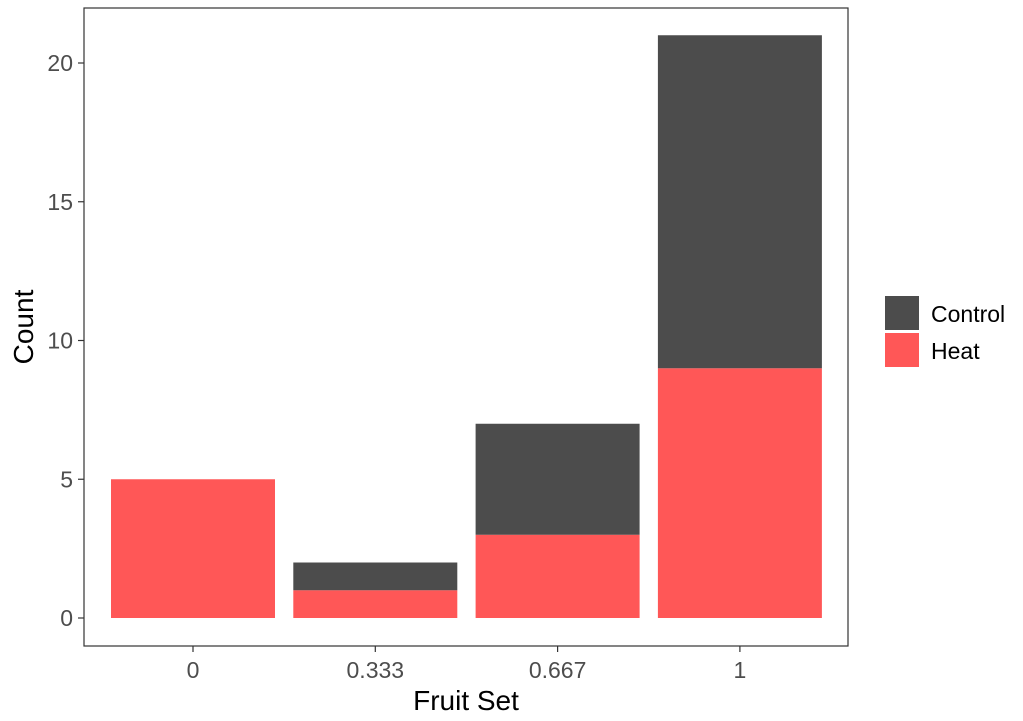 This screenshot has width=1023, height=721. What do you see at coordinates (740, 670) in the screenshot?
I see `x-tick-label: 1` at bounding box center [740, 670].